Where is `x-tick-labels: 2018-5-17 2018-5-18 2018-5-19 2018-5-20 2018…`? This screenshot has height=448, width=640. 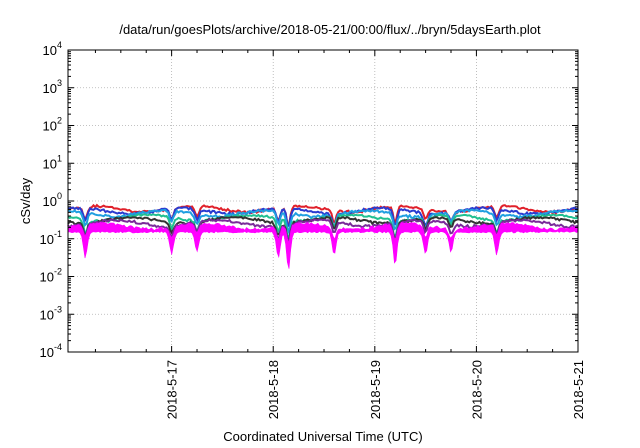 x-tick-labels: 2018-5-17 2018-5-18 2018-5-19 2018-5-20 2018… is located at coordinates (375, 389).